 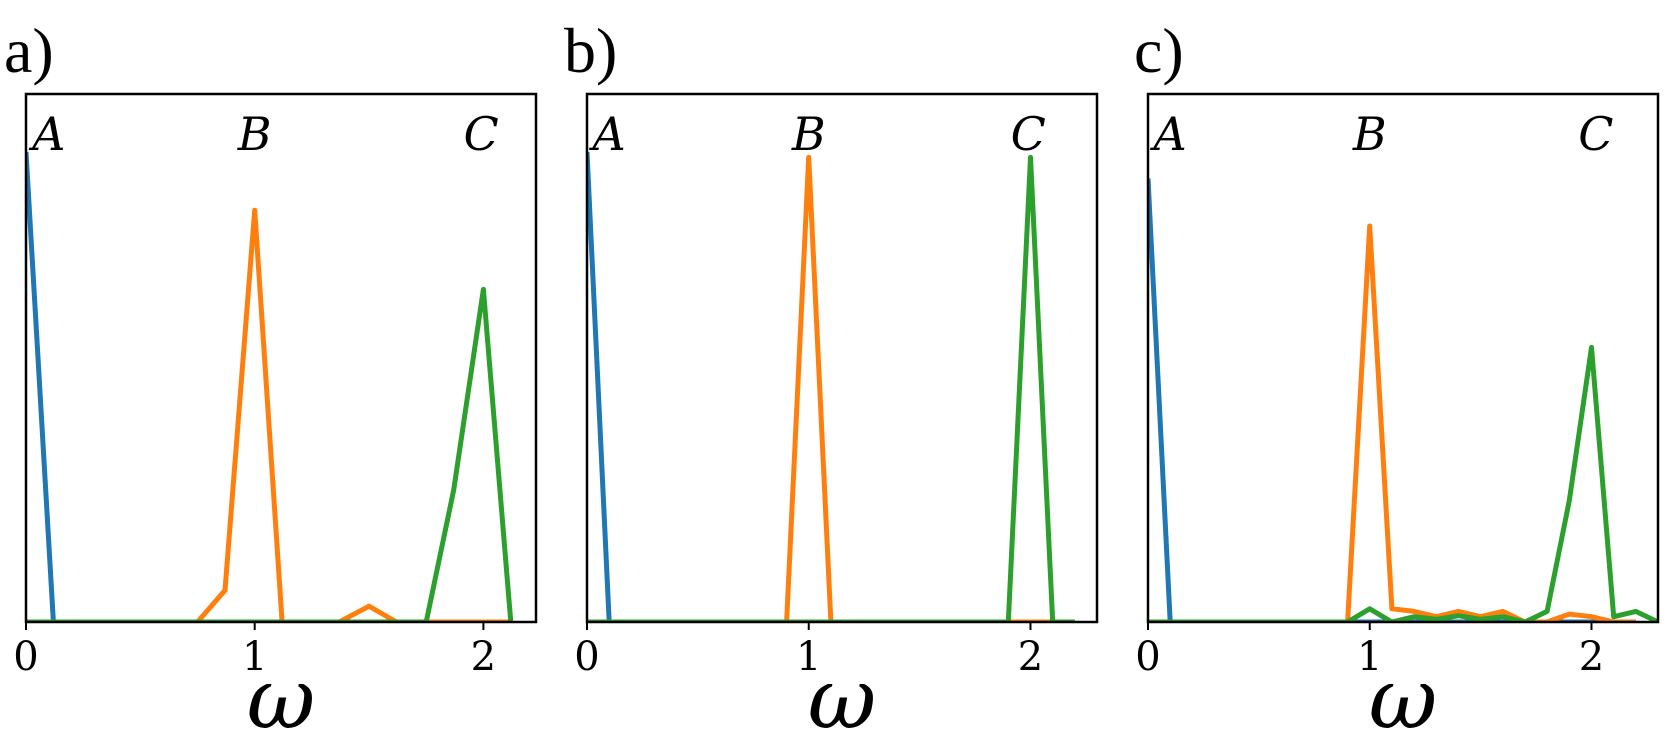 What do you see at coordinates (29, 50) in the screenshot?
I see `panel-label: a)` at bounding box center [29, 50].